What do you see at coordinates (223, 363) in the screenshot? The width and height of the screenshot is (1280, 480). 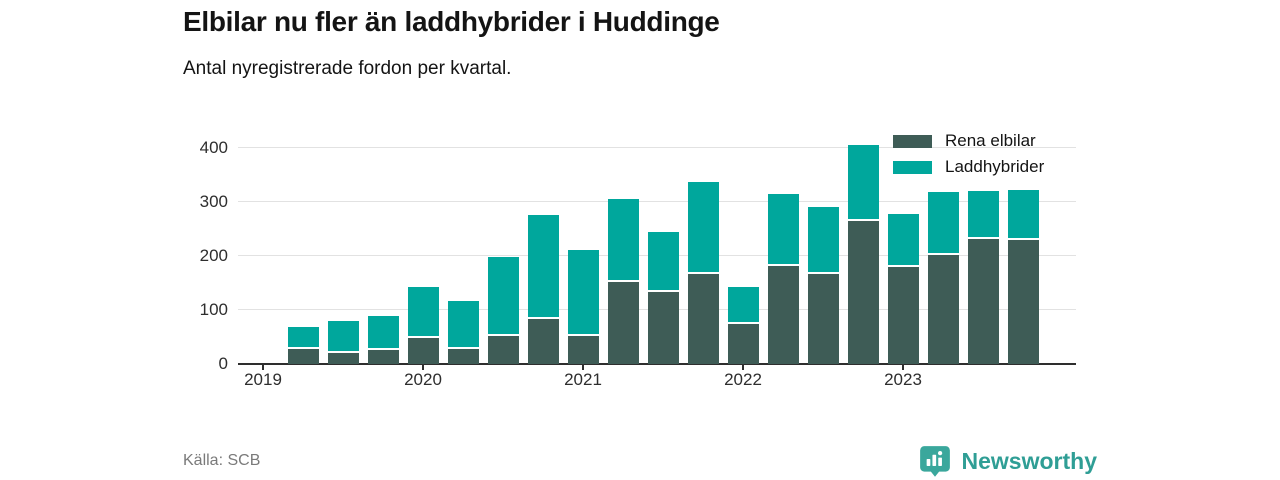 I see `y-tick-label: 0` at bounding box center [223, 363].